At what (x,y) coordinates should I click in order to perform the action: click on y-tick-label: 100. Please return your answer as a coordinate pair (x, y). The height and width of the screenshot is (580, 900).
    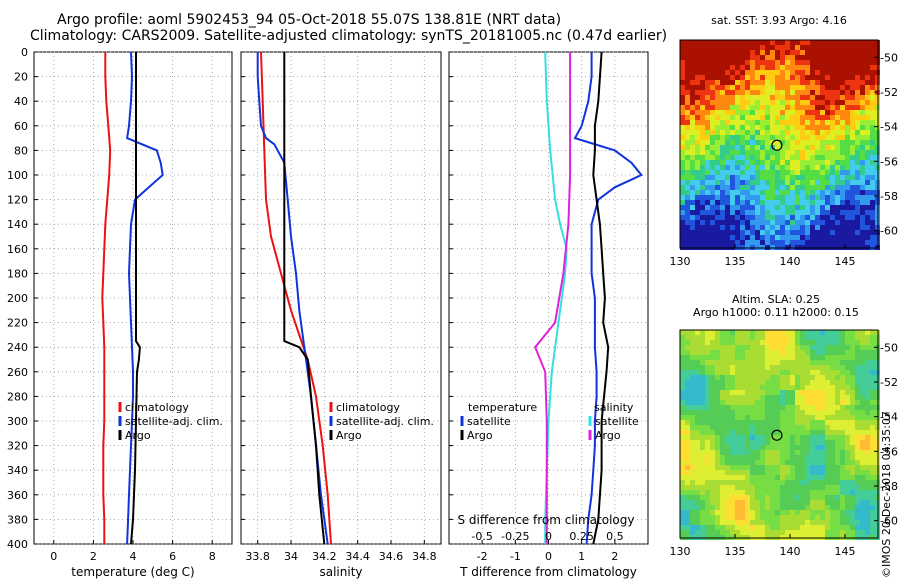
    Looking at the image, I should click on (17, 175).